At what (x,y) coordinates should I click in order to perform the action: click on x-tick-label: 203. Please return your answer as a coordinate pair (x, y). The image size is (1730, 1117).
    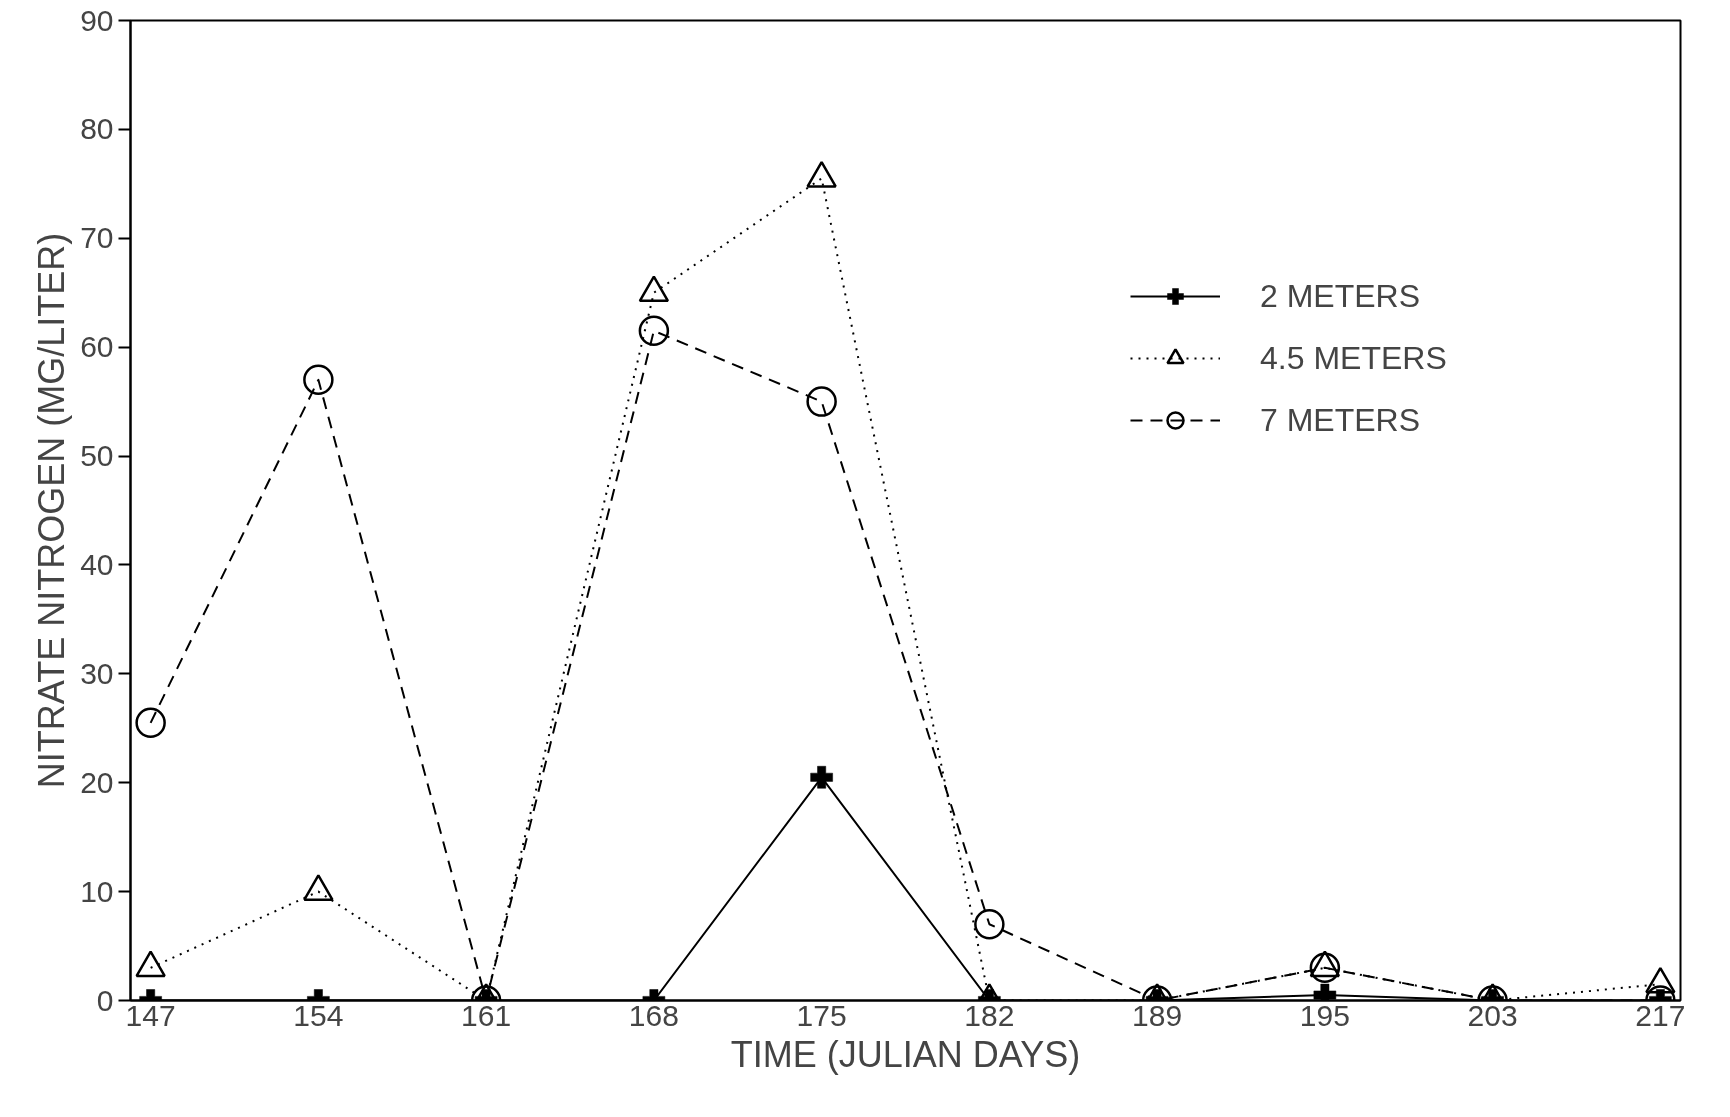
    Looking at the image, I should click on (1492, 1015).